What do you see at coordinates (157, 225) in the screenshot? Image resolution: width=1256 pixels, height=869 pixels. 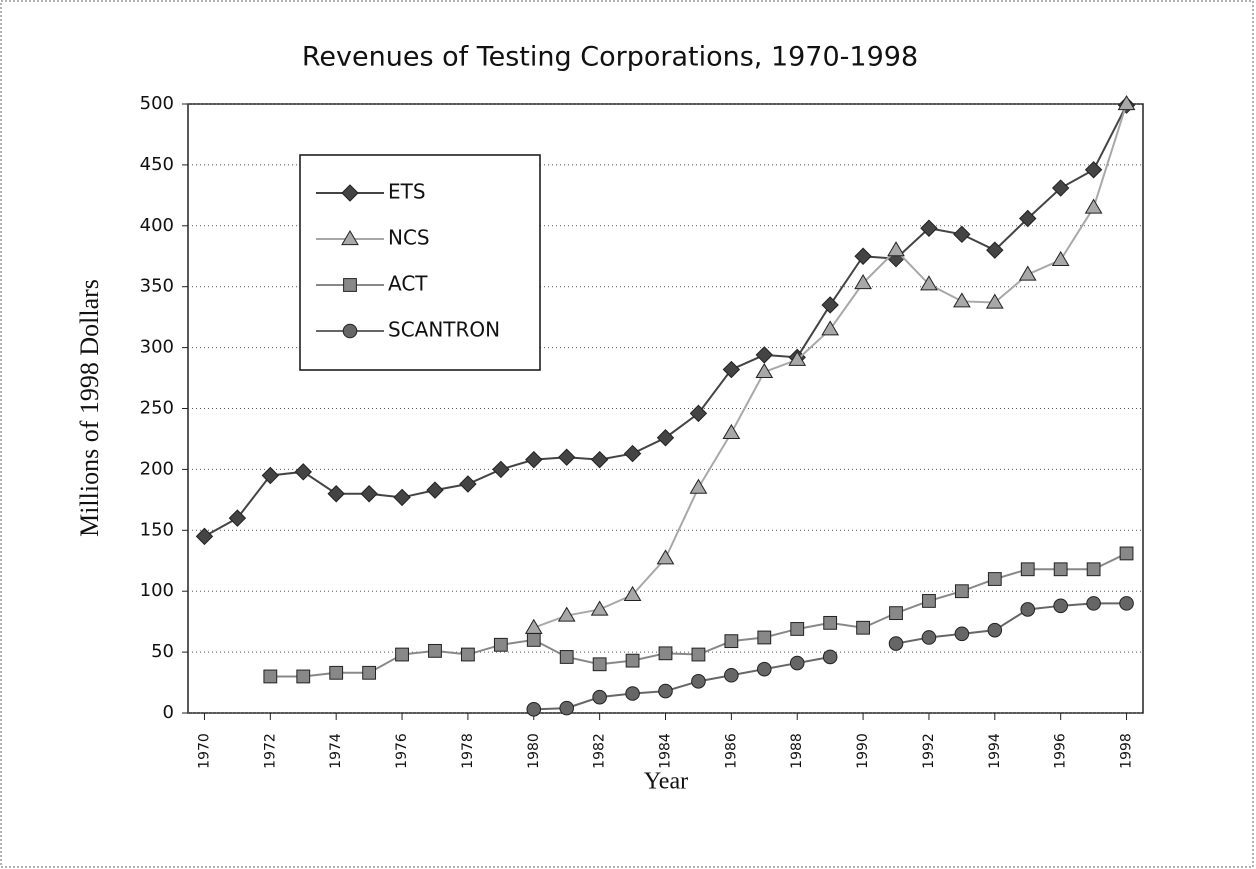 I see `y-tick-label: 400` at bounding box center [157, 225].